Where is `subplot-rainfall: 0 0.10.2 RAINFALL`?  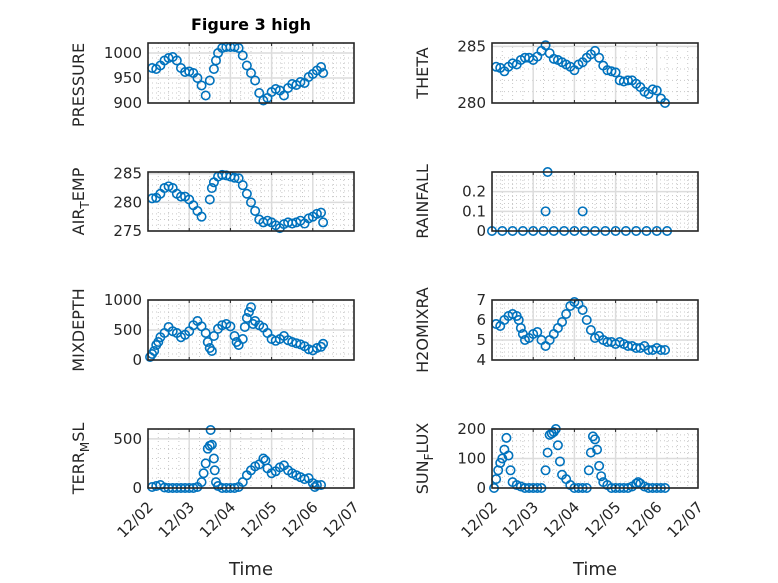
subplot-rainfall: 0 0.10.2 RAINFALL is located at coordinates (556, 202).